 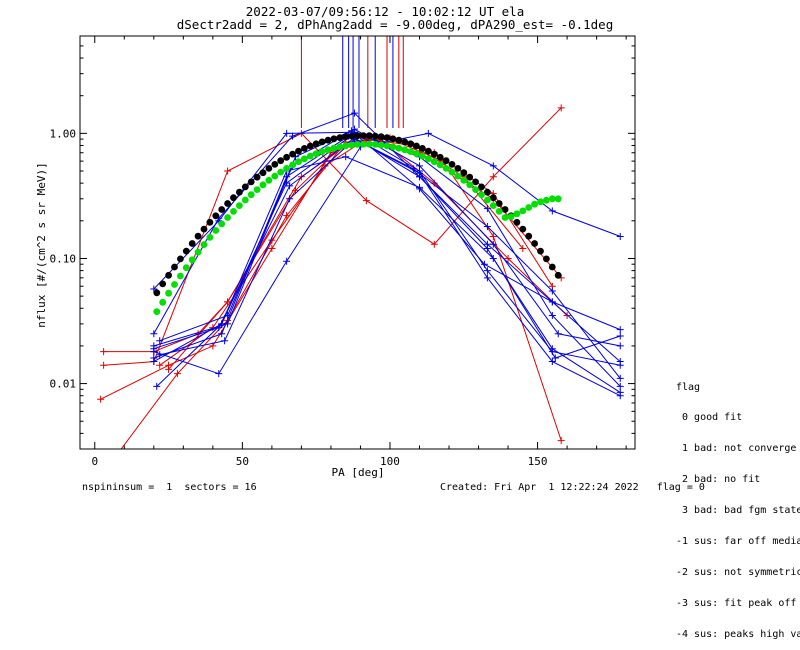 What do you see at coordinates (63, 258) in the screenshot?
I see `y-tick-label: 0.10` at bounding box center [63, 258].